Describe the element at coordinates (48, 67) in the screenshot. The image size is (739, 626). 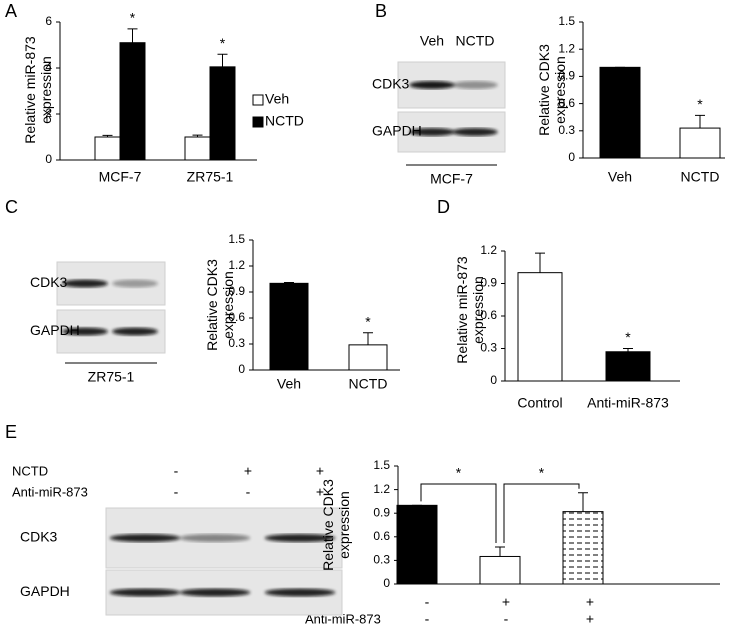
I see `y-tick-label: 4` at that location.